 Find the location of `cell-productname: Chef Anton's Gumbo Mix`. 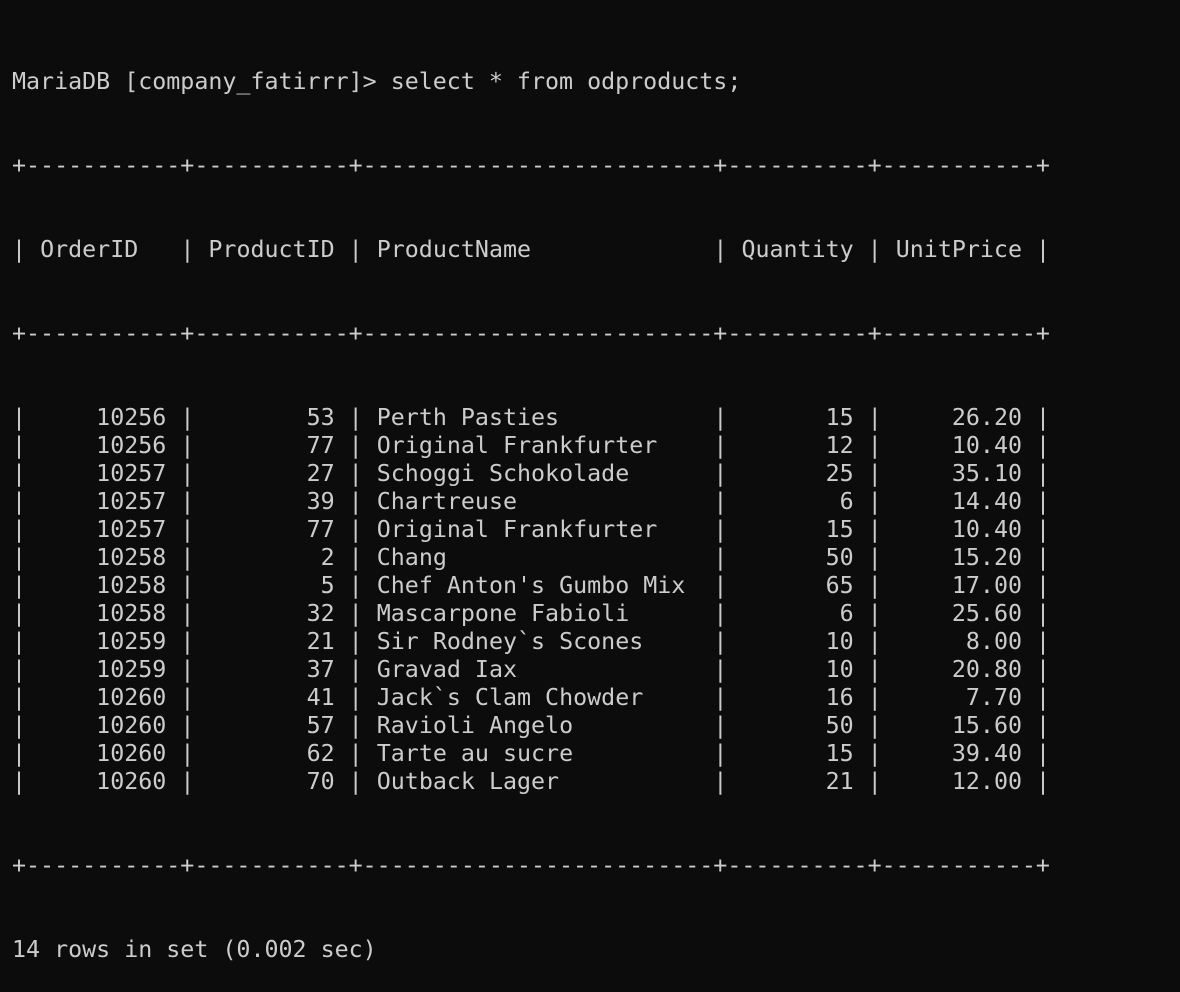

cell-productname: Chef Anton's Gumbo Mix is located at coordinates (531, 585).